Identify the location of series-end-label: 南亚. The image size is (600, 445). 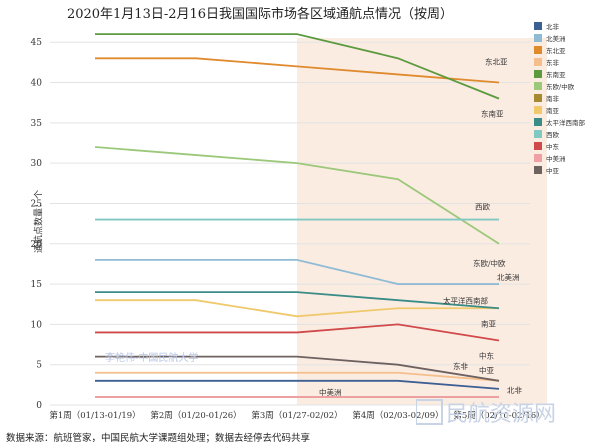
(488, 323).